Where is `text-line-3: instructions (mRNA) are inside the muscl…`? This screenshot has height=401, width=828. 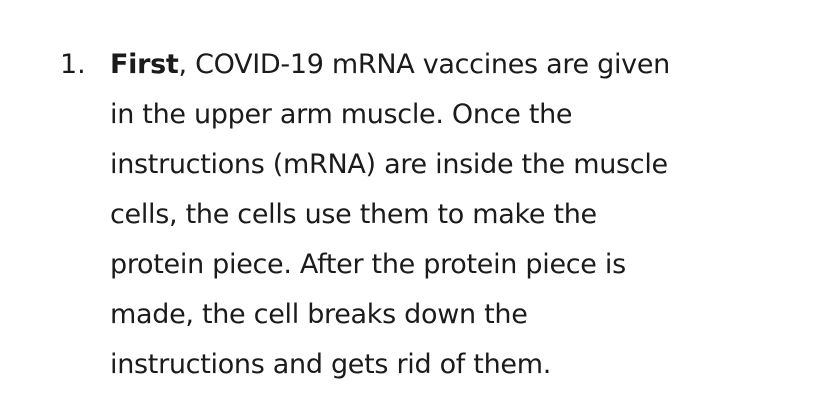
text-line-3: instructions (mRNA) are inside the muscl… is located at coordinates (389, 164).